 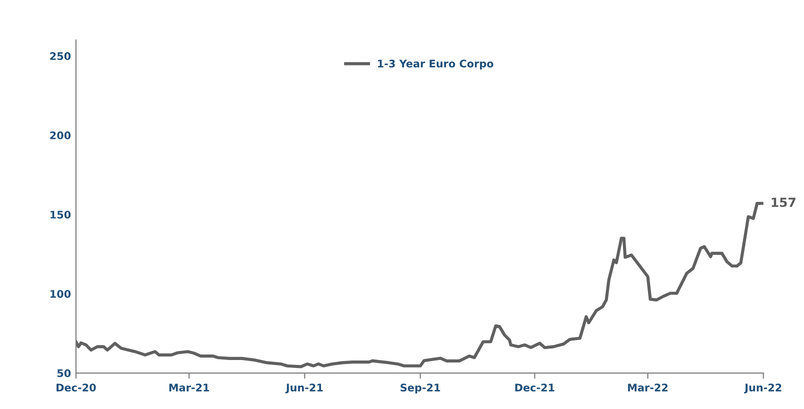 I want to click on x-tick-label: Dec-20, so click(x=76, y=388).